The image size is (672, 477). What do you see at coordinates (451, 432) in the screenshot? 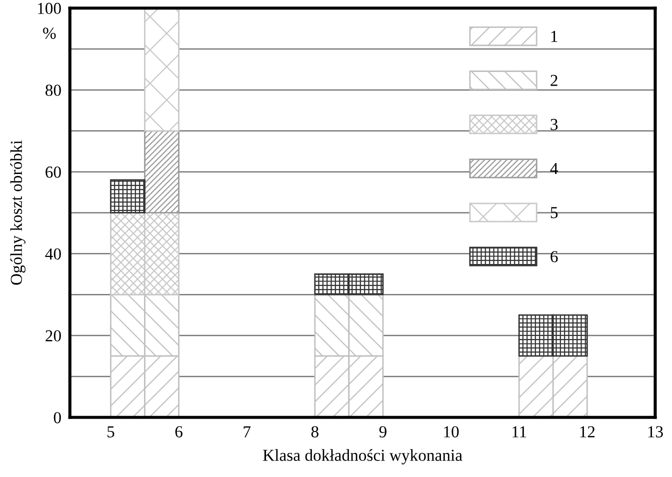
I see `x-tick-label: 10` at bounding box center [451, 432].